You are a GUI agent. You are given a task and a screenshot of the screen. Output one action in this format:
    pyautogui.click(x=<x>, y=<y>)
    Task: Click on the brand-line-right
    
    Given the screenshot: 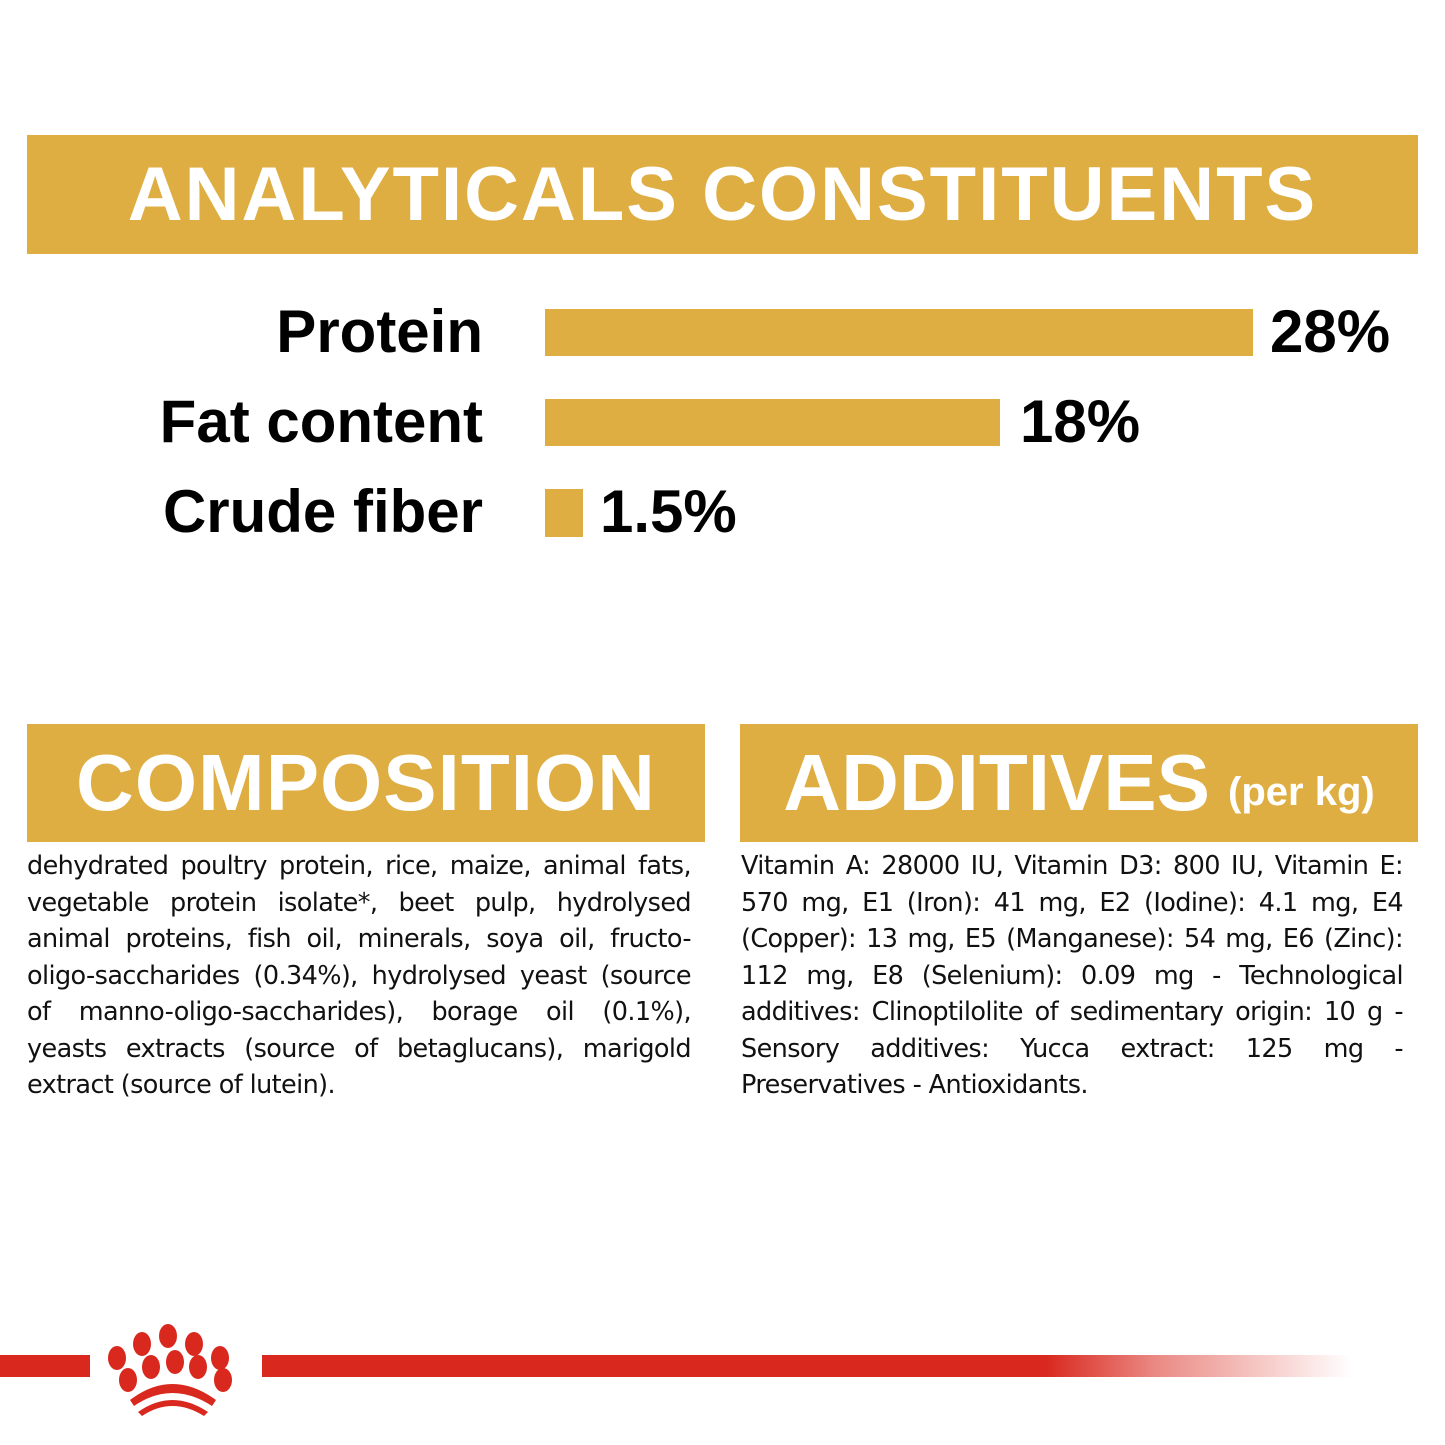 What is the action you would take?
    pyautogui.click(x=807, y=1366)
    